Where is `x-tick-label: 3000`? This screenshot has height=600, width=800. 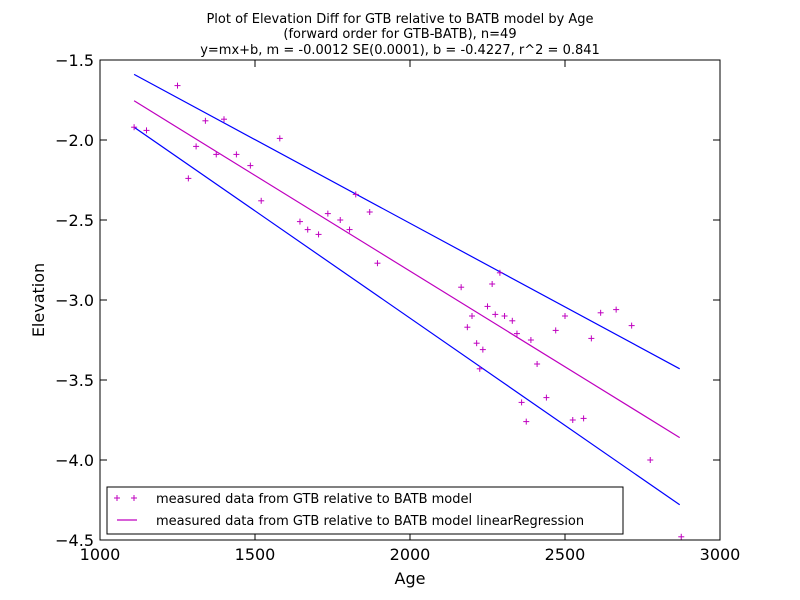 x-tick-label: 3000 is located at coordinates (720, 554).